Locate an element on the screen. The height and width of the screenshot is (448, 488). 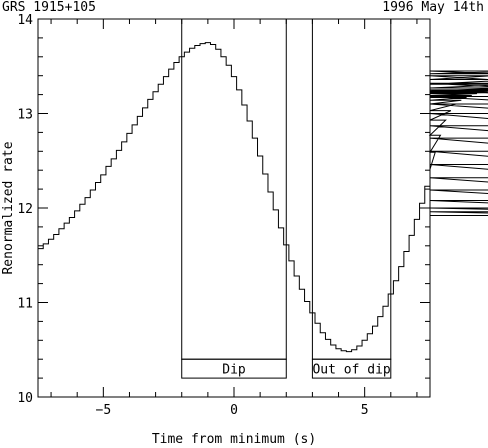
y-tick-label: 12 is located at coordinates (25, 209).